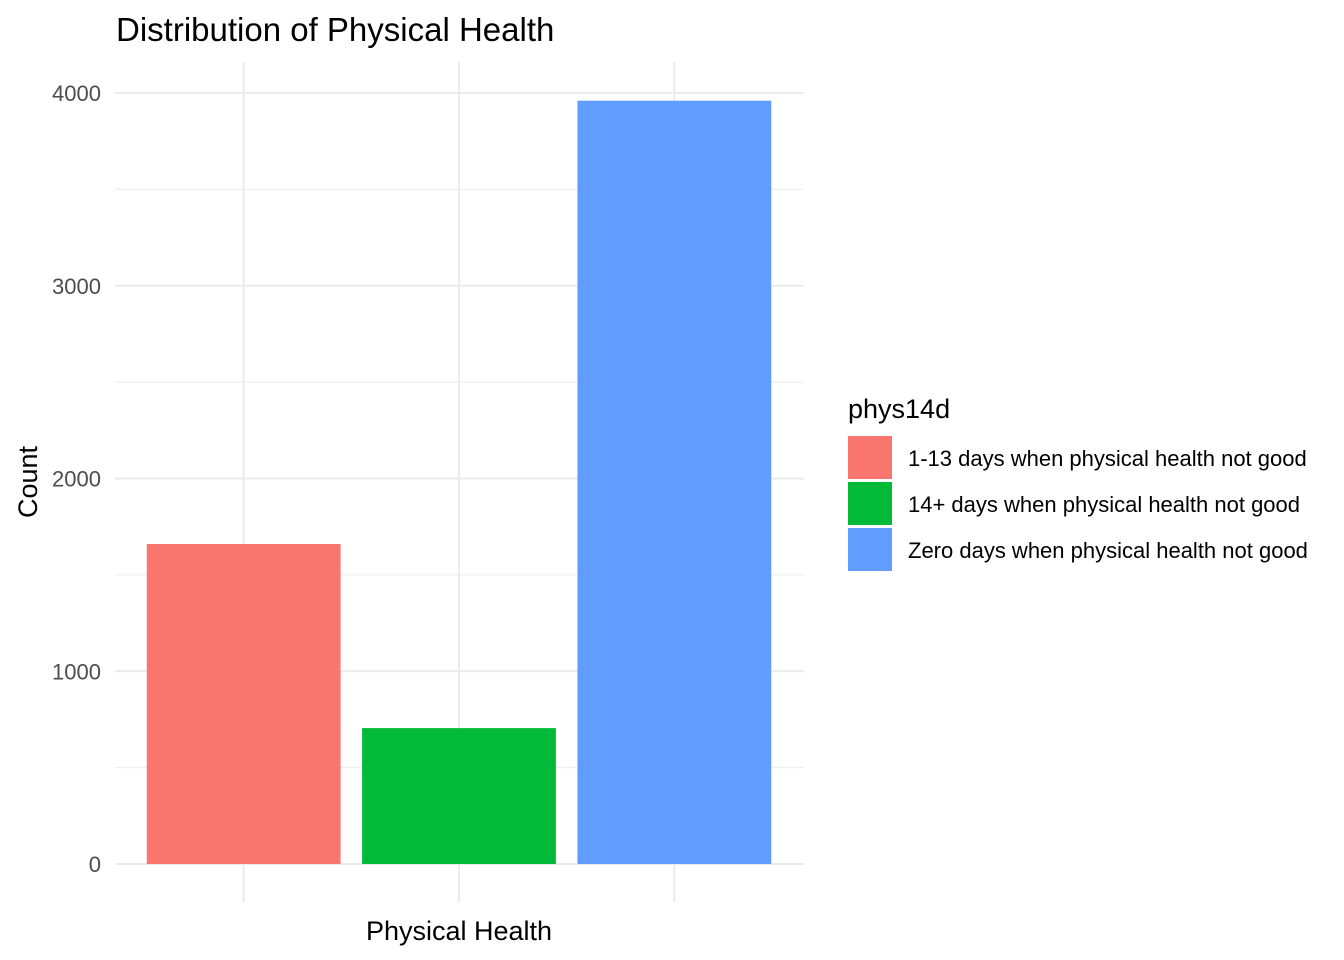  Describe the element at coordinates (335, 29) in the screenshot. I see `chart-title: Distribution of Physical Health` at that location.